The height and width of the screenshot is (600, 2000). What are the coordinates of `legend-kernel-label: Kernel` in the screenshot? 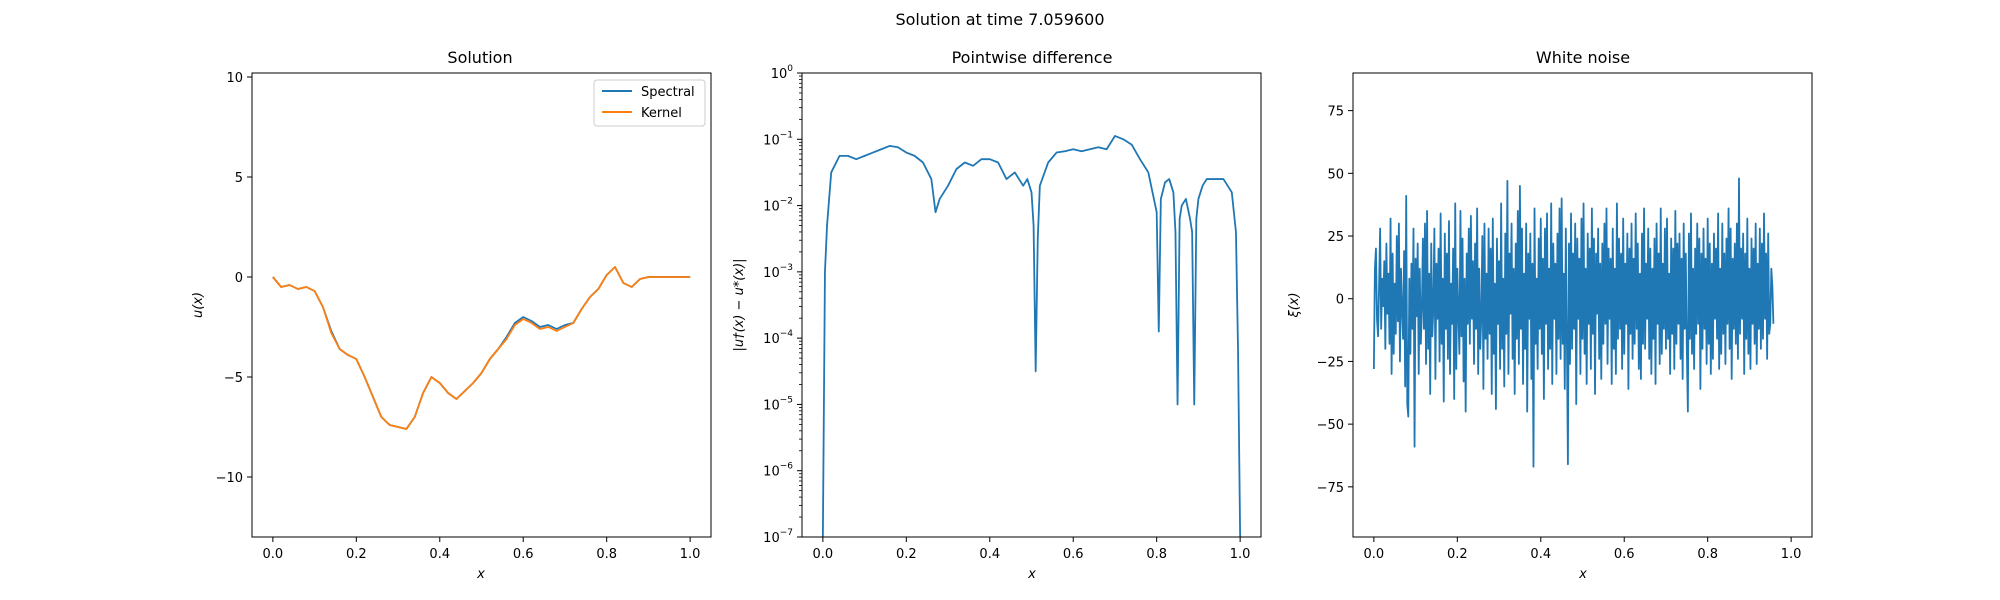 It's located at (661, 113).